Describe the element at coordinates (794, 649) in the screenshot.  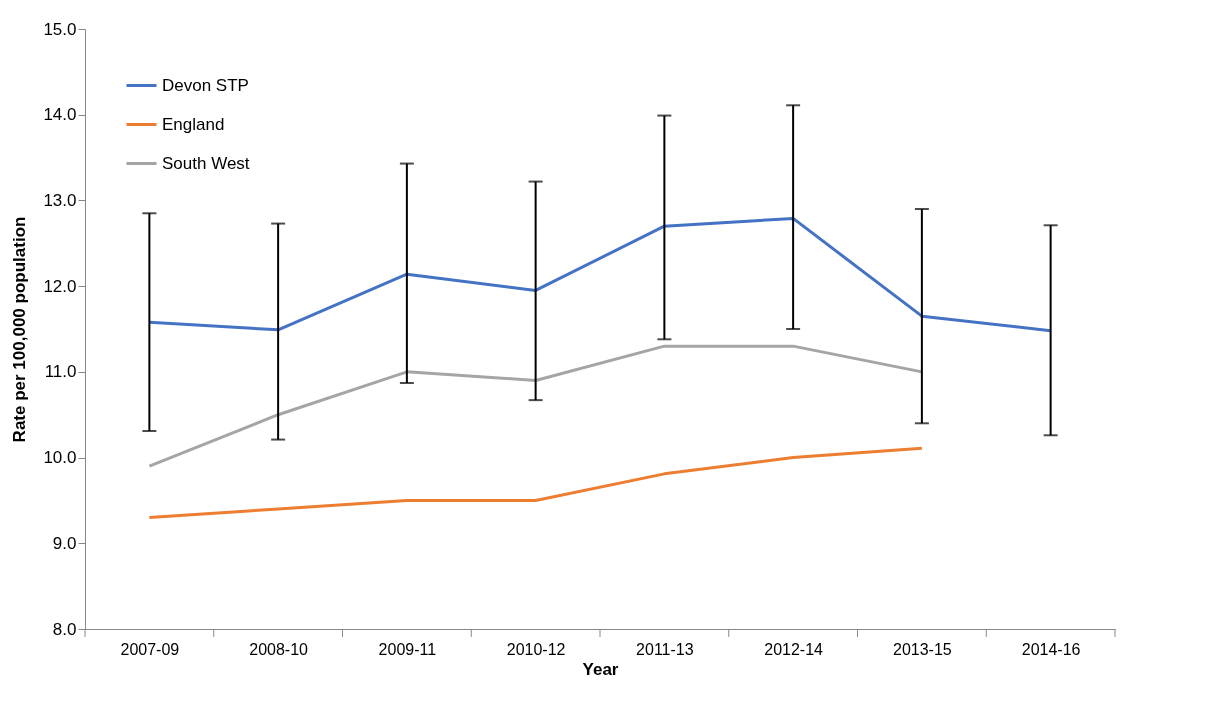
I see `x-tick-label: 2012-14` at that location.